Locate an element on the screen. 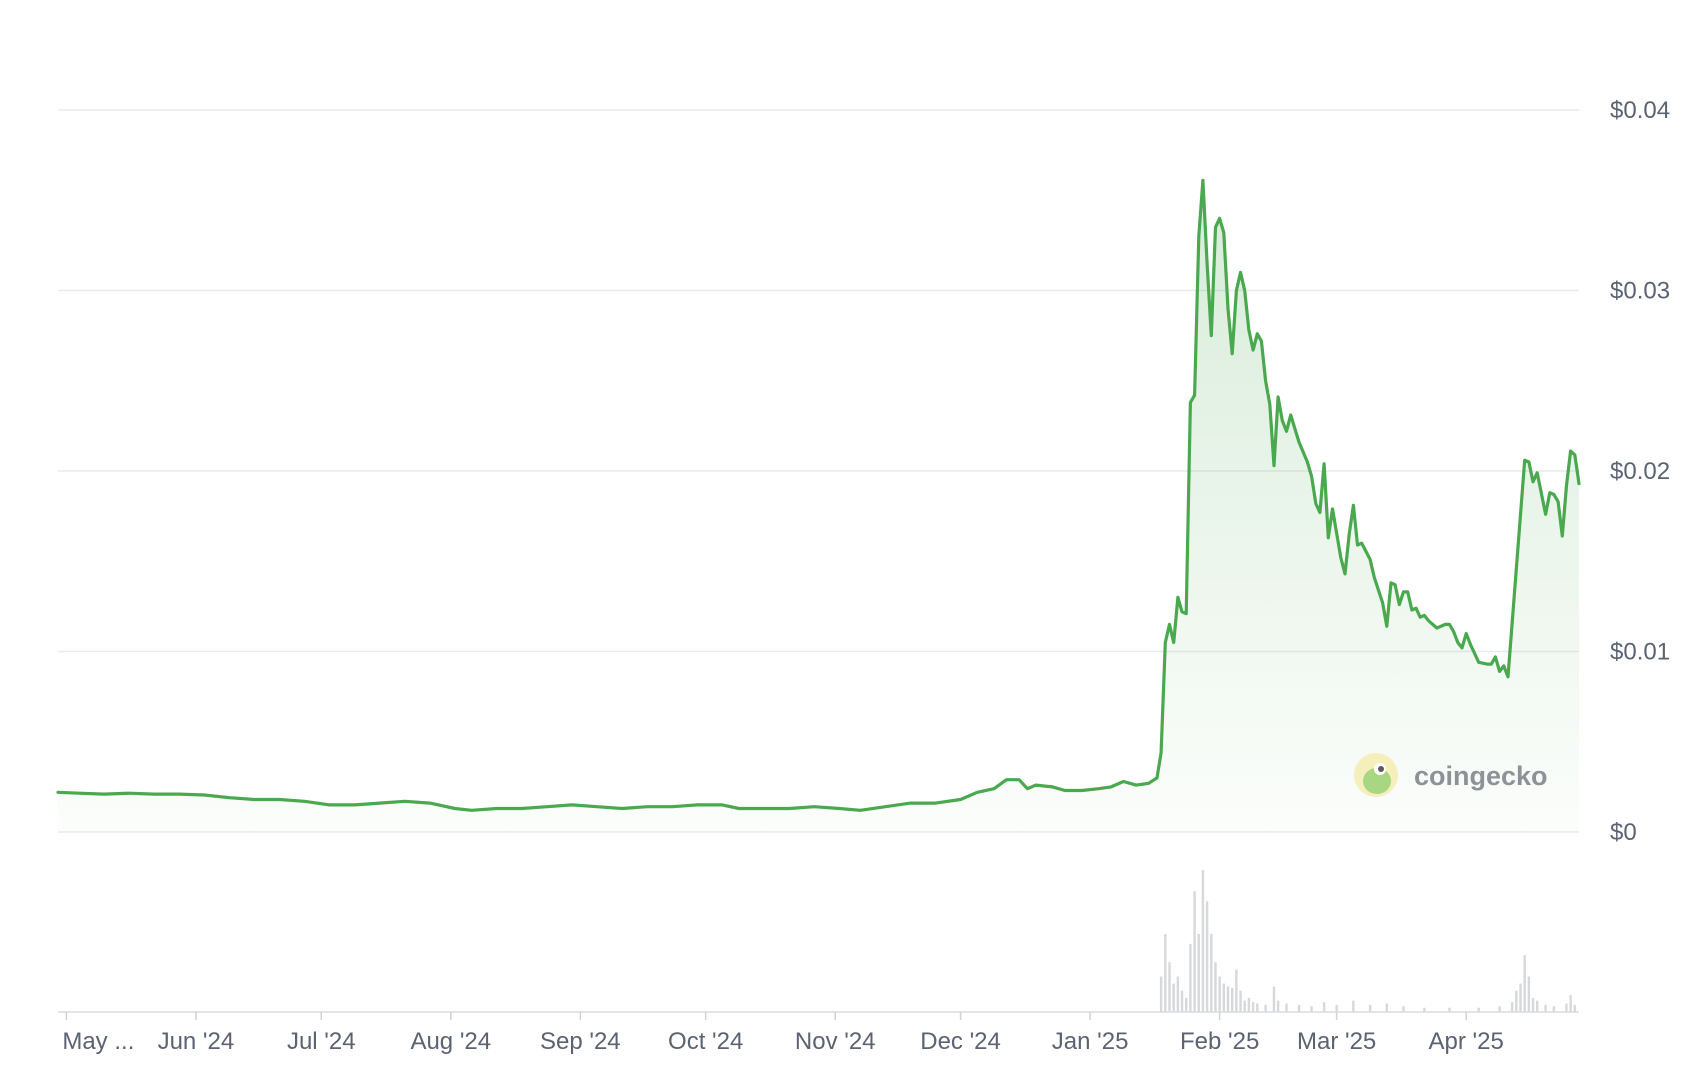 This screenshot has width=1692, height=1084. coingecko-watermark: coingecko is located at coordinates (1451, 775).